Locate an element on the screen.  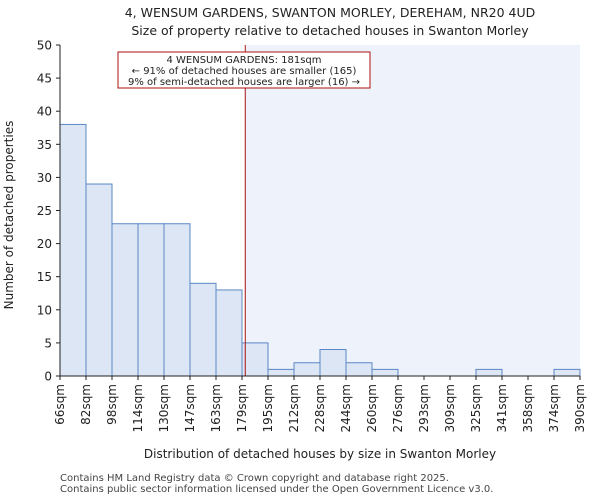
x-tick-label: 390sqm is located at coordinates (580, 408).